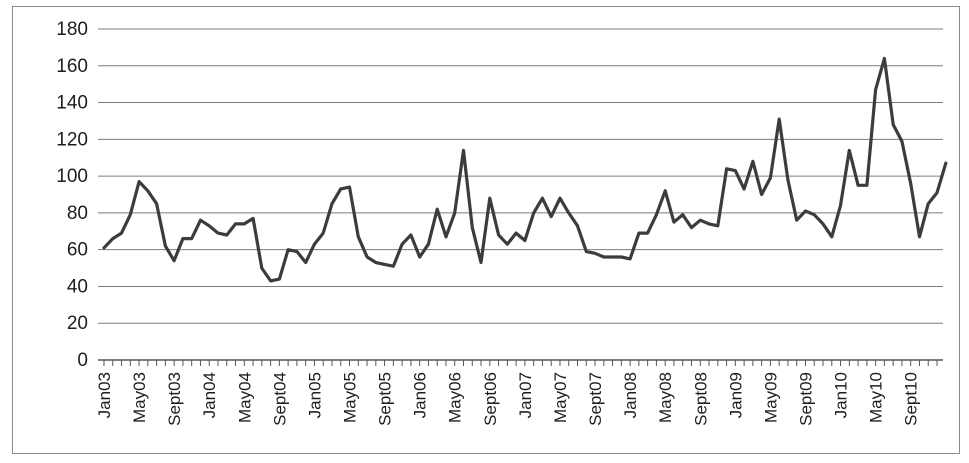  What do you see at coordinates (805, 399) in the screenshot?
I see `x-tick-label: Sept09` at bounding box center [805, 399].